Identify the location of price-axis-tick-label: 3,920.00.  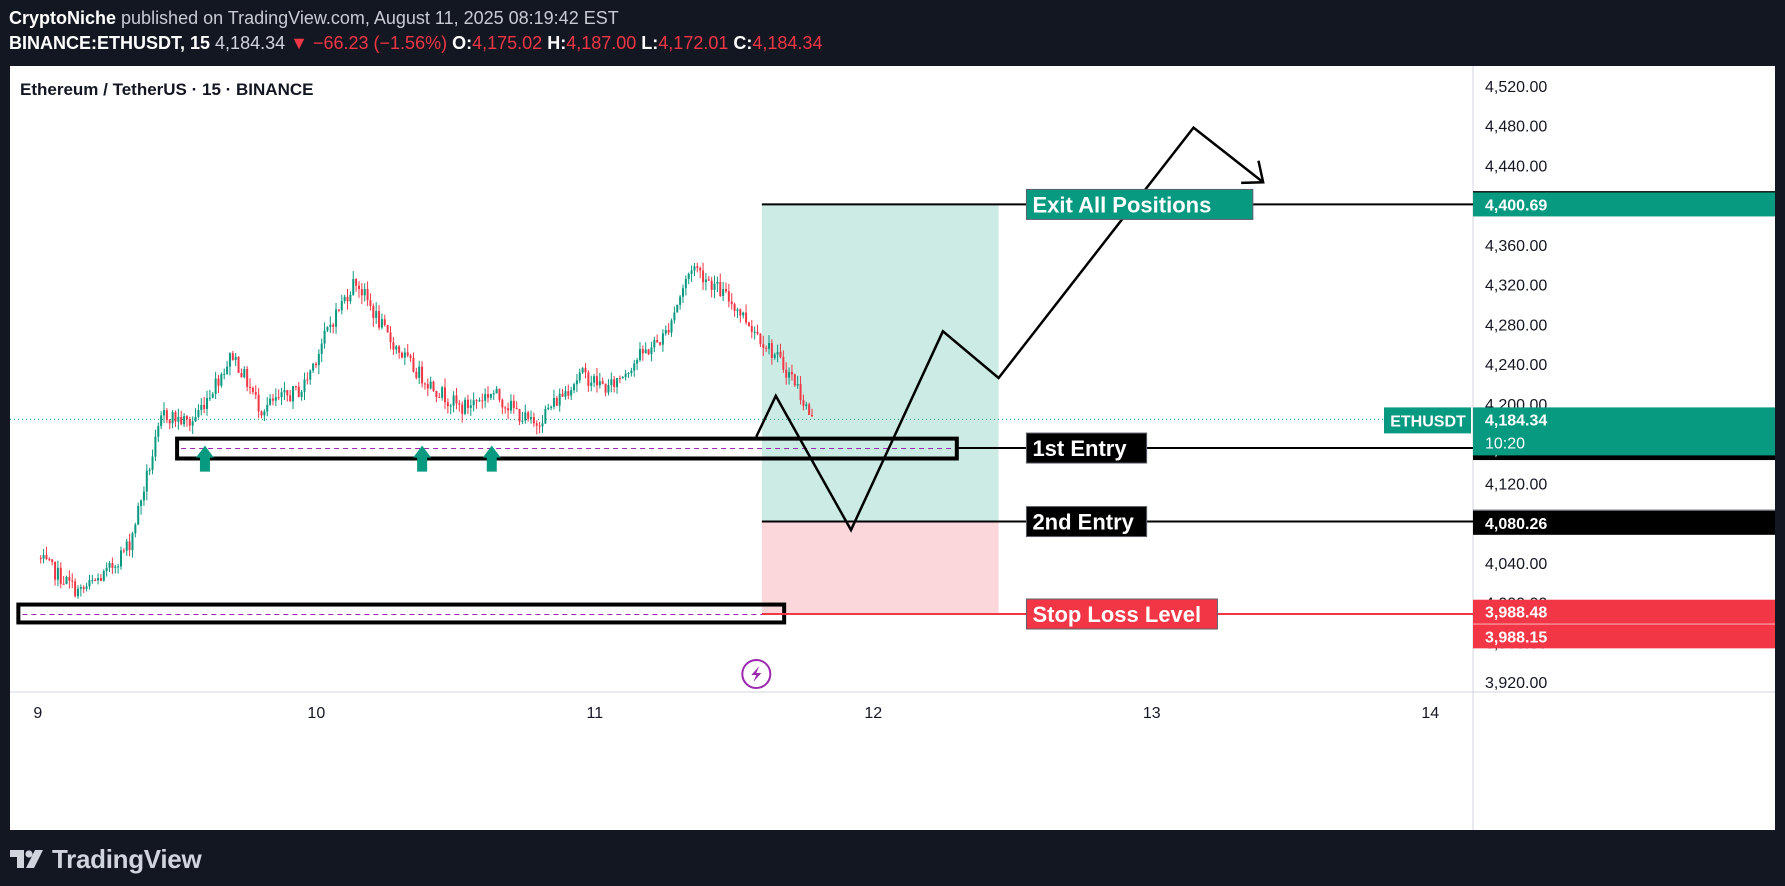
(1516, 683).